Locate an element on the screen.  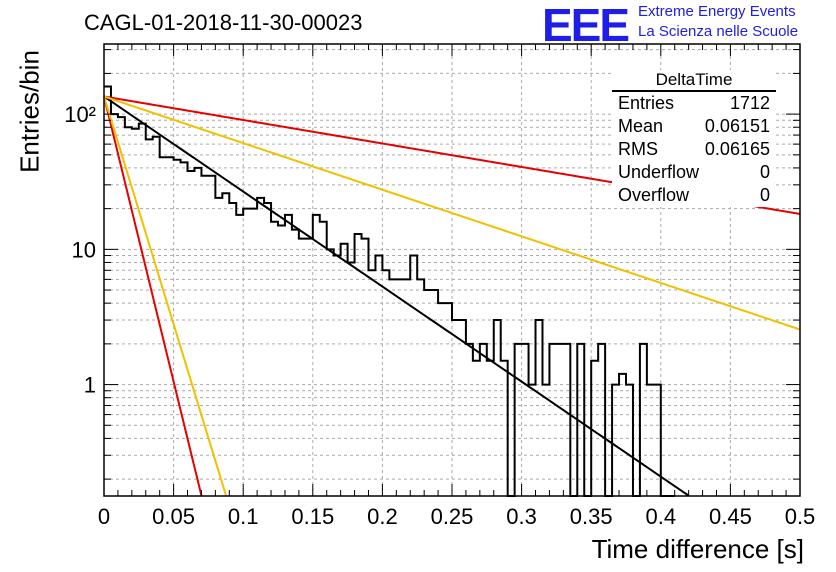
stats-label: Mean is located at coordinates (641, 126).